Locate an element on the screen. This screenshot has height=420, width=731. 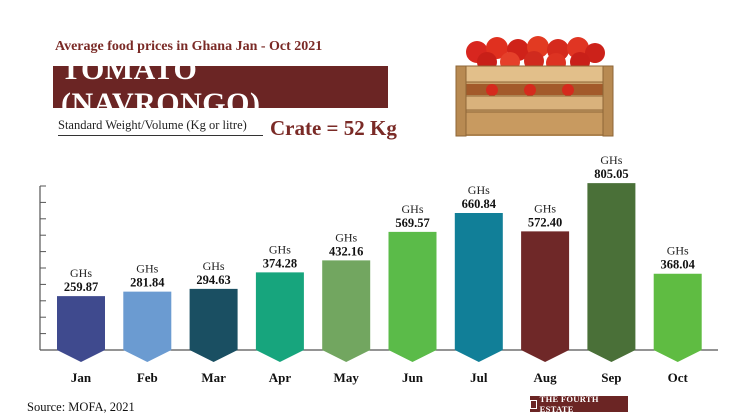
publisher-badge: THE FOURTH ESTATE is located at coordinates (579, 404).